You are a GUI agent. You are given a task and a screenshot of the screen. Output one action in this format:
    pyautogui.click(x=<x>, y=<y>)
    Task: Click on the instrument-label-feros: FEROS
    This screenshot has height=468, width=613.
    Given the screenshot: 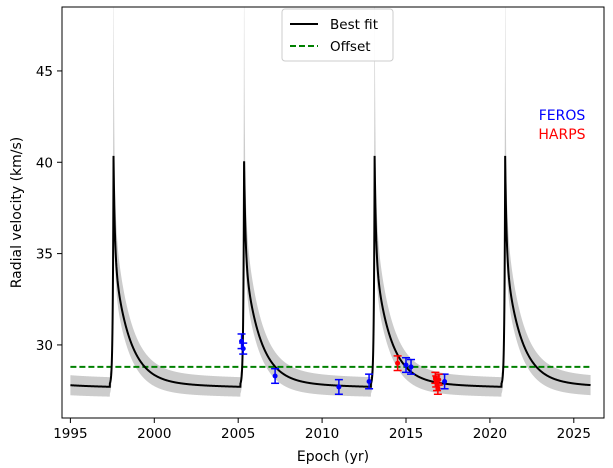 What is the action you would take?
    pyautogui.click(x=562, y=116)
    